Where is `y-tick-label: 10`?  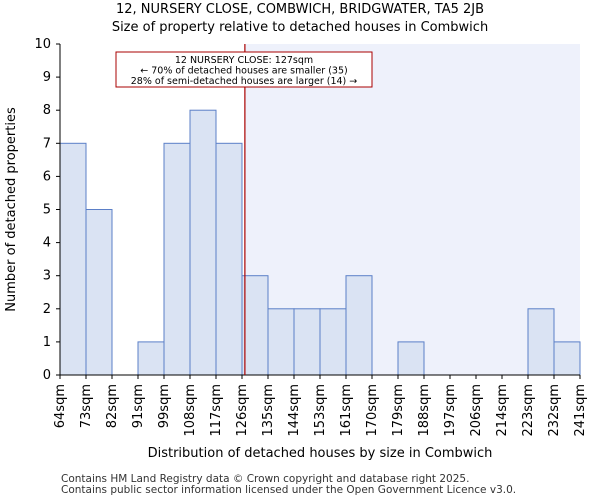 y-tick-label: 10 is located at coordinates (42, 44).